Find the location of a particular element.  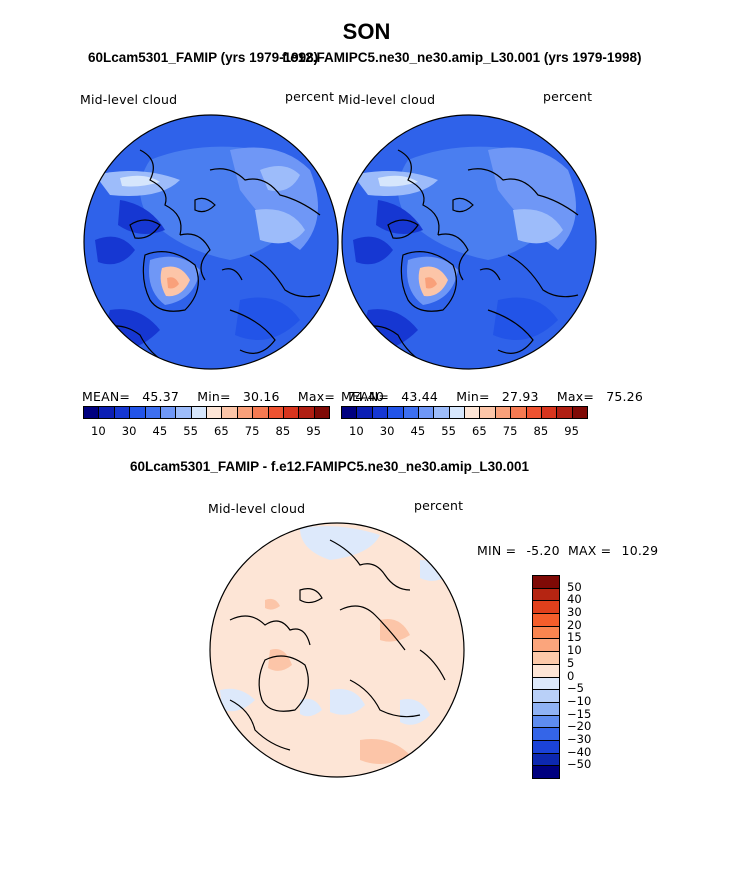

diff-units-label: percent is located at coordinates (439, 505).